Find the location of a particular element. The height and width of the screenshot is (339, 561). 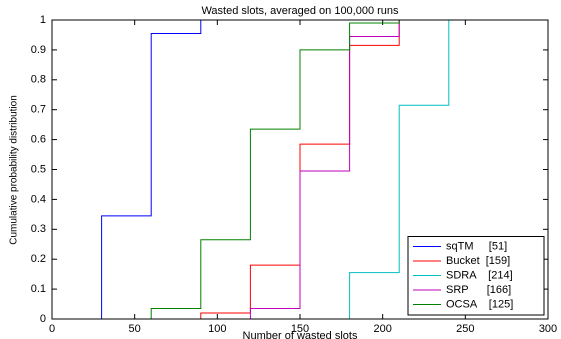

y-tick-label: 0.7 is located at coordinates (38, 110).